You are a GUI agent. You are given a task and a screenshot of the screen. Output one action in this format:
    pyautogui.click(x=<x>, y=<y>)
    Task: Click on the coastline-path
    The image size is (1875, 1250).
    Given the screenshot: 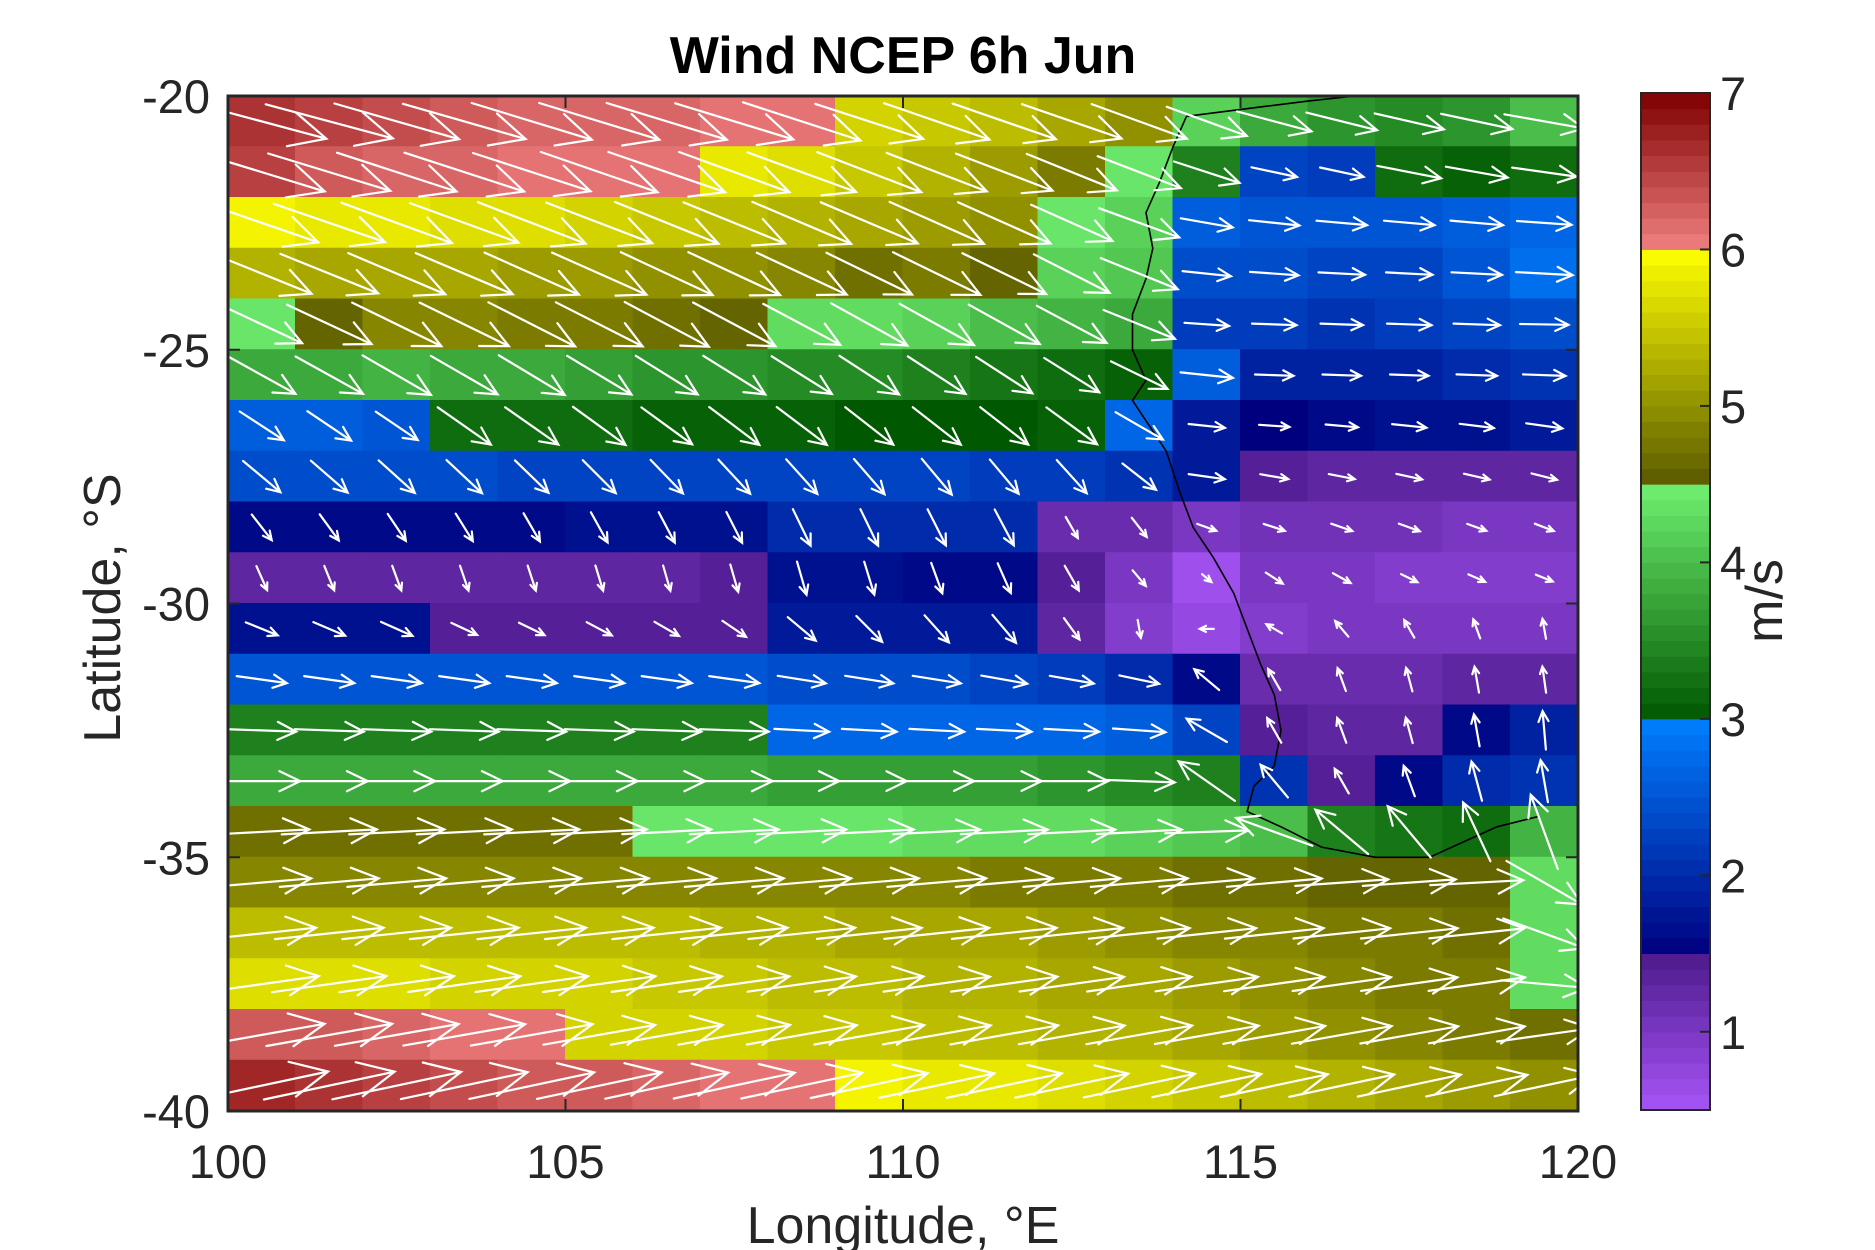 What is the action you would take?
    pyautogui.click(x=1334, y=487)
    